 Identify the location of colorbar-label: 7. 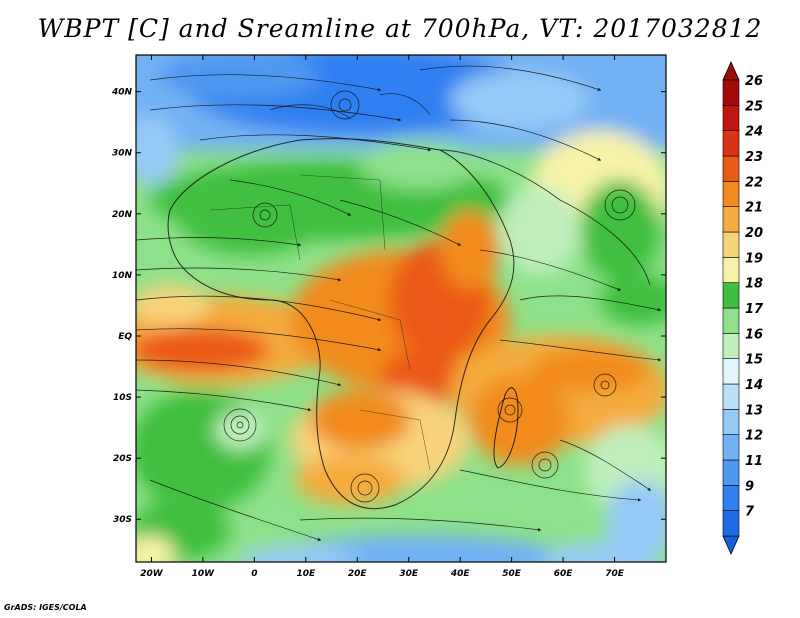
(750, 512).